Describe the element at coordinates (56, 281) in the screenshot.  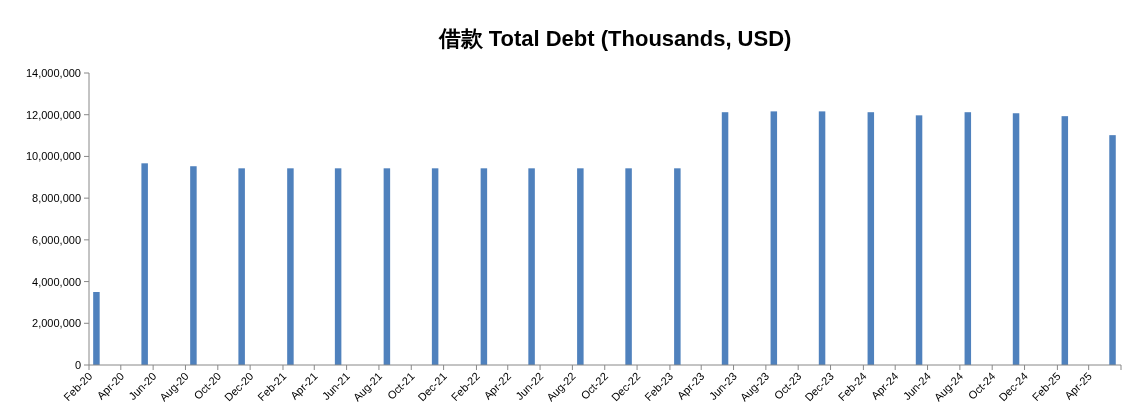
I see `y-tick-label: 4,000,000` at that location.